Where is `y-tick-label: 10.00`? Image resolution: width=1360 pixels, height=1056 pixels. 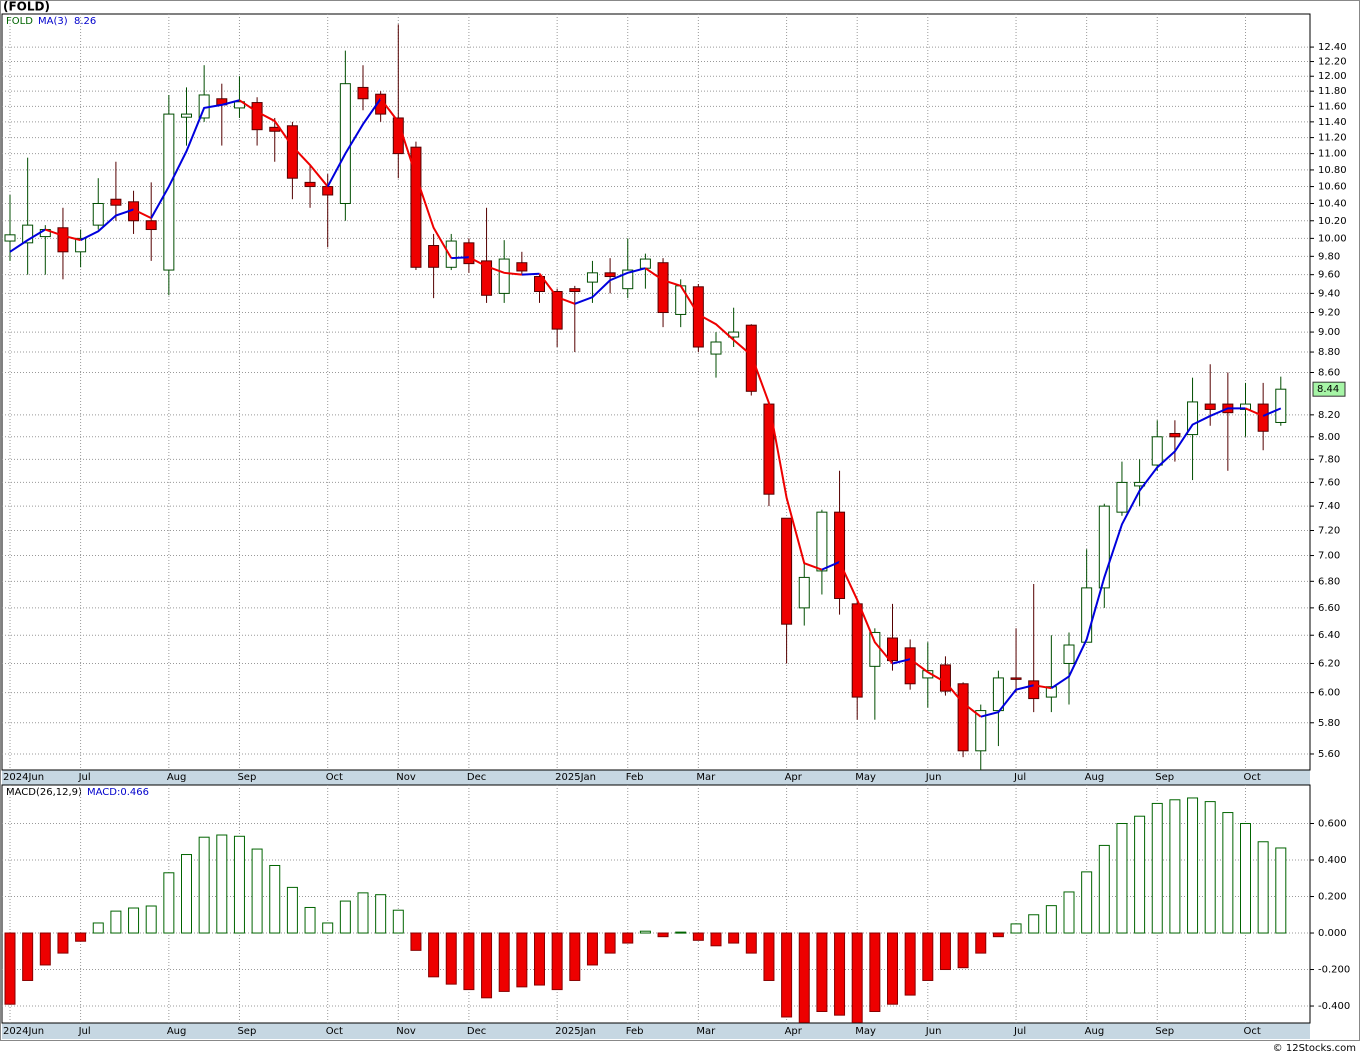
y-tick-label: 10.00 is located at coordinates (1332, 238).